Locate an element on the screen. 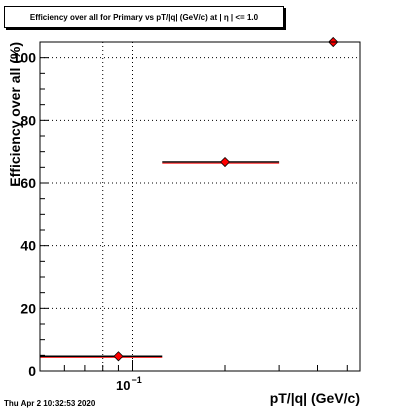 This screenshot has height=412, width=400. y-tick-label: 100 is located at coordinates (25, 58).